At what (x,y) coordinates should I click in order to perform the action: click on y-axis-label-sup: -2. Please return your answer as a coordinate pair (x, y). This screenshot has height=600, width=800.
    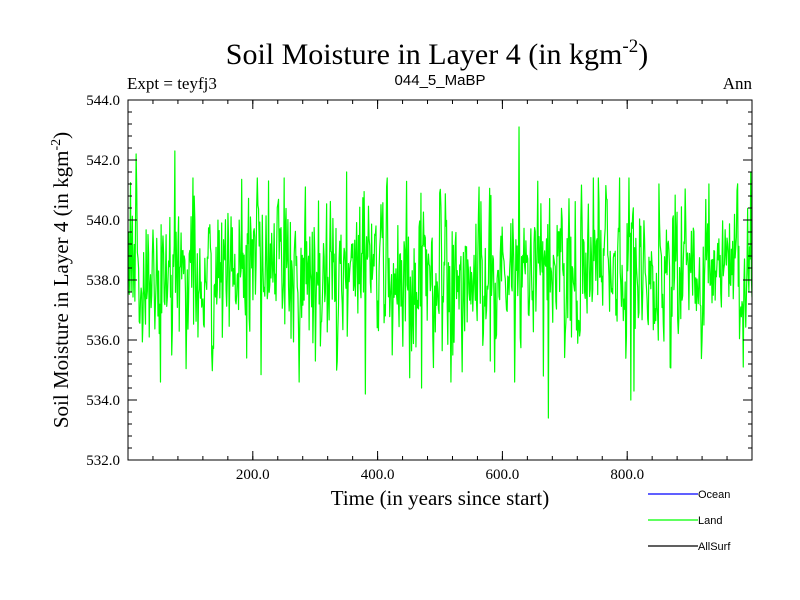
    Looking at the image, I should click on (56, 145).